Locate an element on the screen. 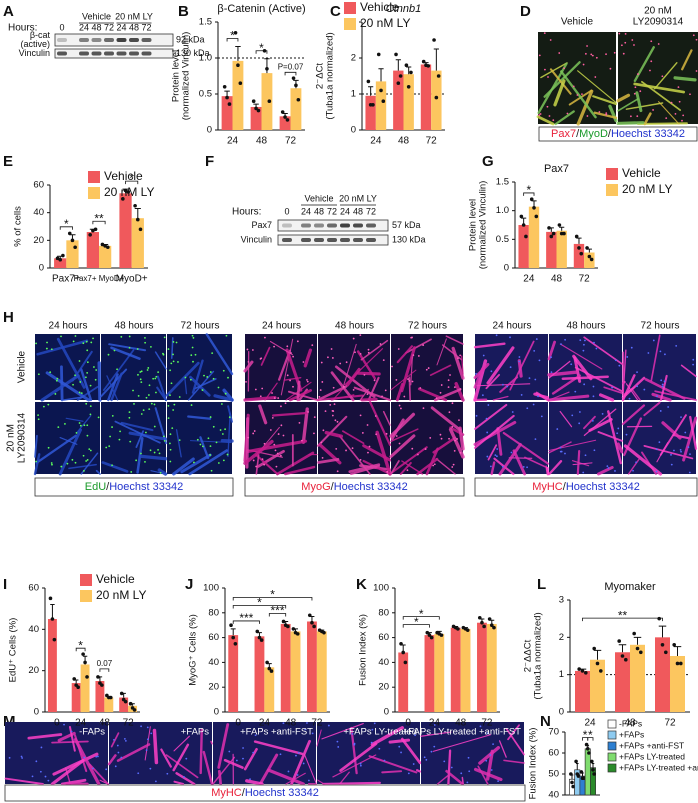  significance-label: * is located at coordinates (416, 622).